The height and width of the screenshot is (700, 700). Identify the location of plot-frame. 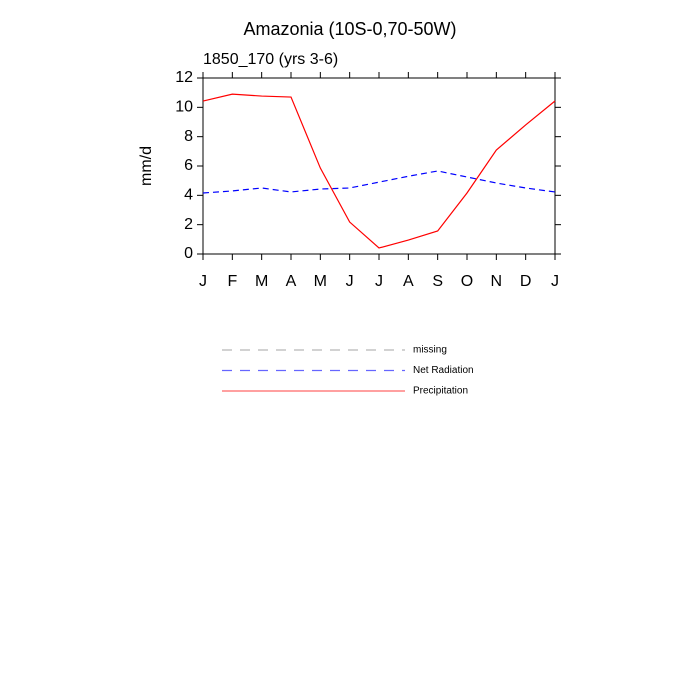
(379, 166).